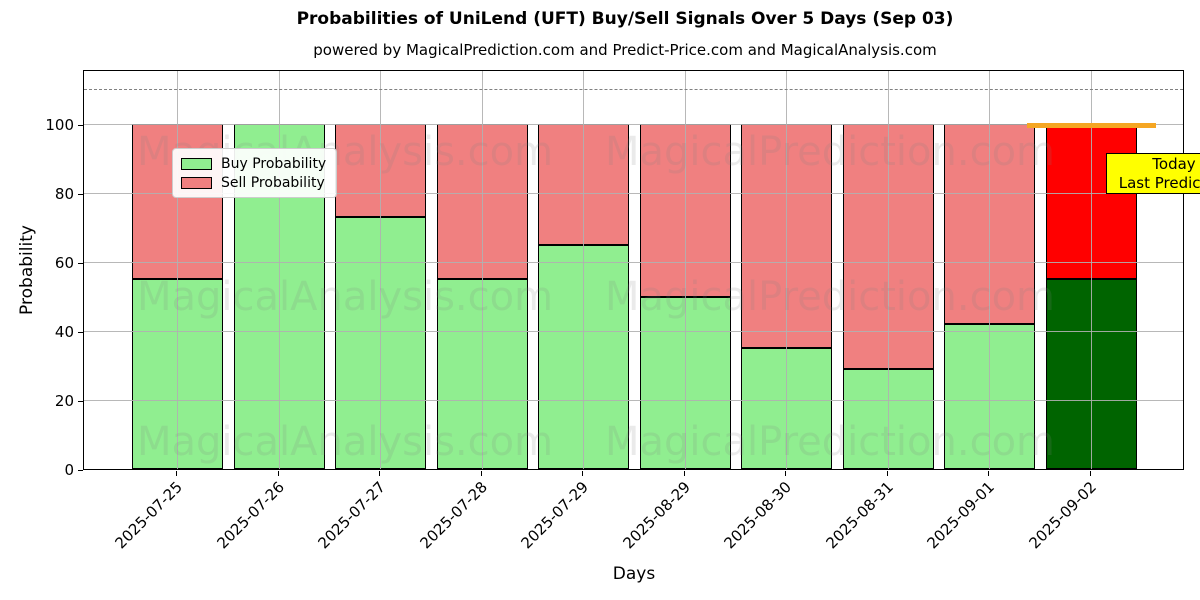 The image size is (1200, 600). I want to click on today-annotation: Today Last Prediction, so click(1153, 173).